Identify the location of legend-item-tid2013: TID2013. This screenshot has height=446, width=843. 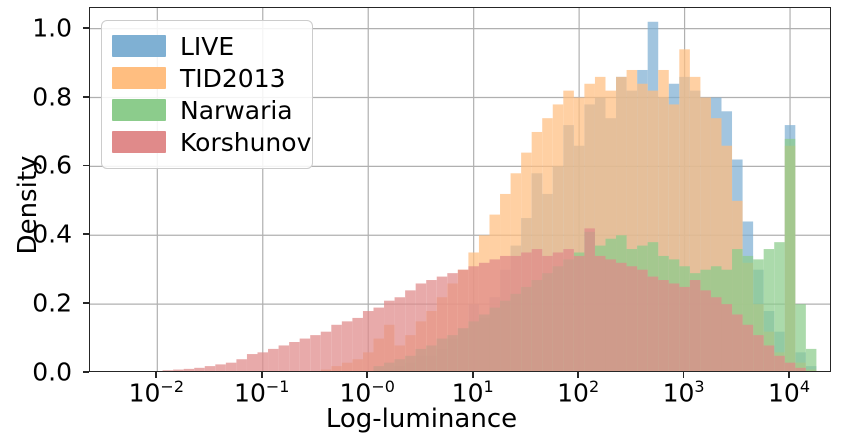
(207, 78).